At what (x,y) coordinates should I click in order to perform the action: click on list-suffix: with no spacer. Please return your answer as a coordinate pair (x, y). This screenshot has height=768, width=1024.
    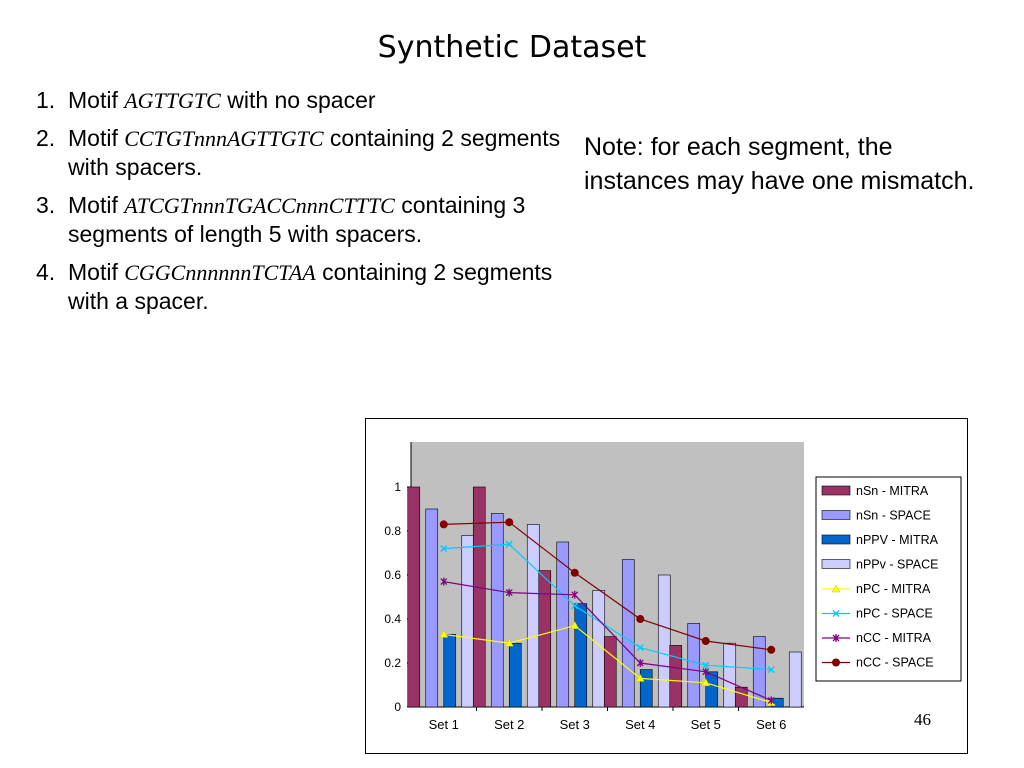
    Looking at the image, I should click on (298, 100).